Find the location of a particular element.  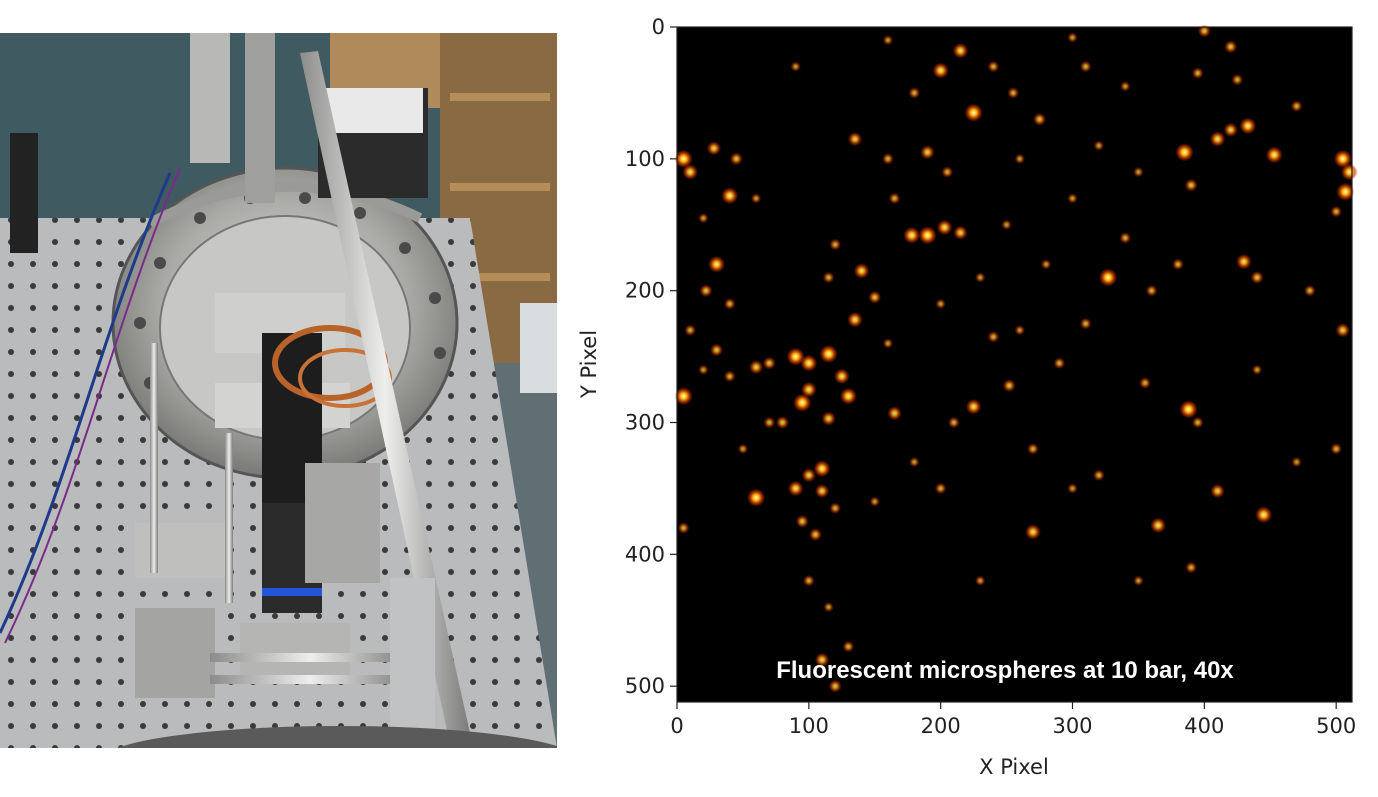

x-axis-title: X Pixel is located at coordinates (1014, 767).